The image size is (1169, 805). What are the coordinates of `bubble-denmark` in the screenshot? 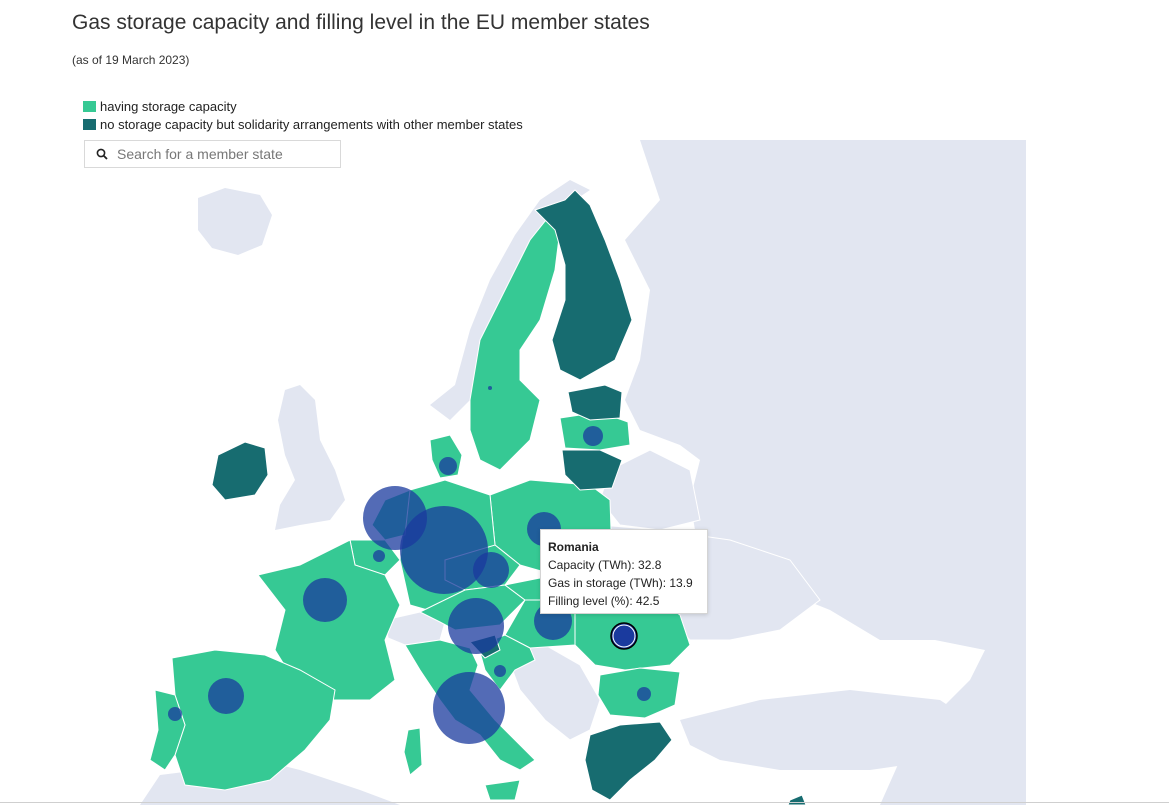 It's located at (448, 466).